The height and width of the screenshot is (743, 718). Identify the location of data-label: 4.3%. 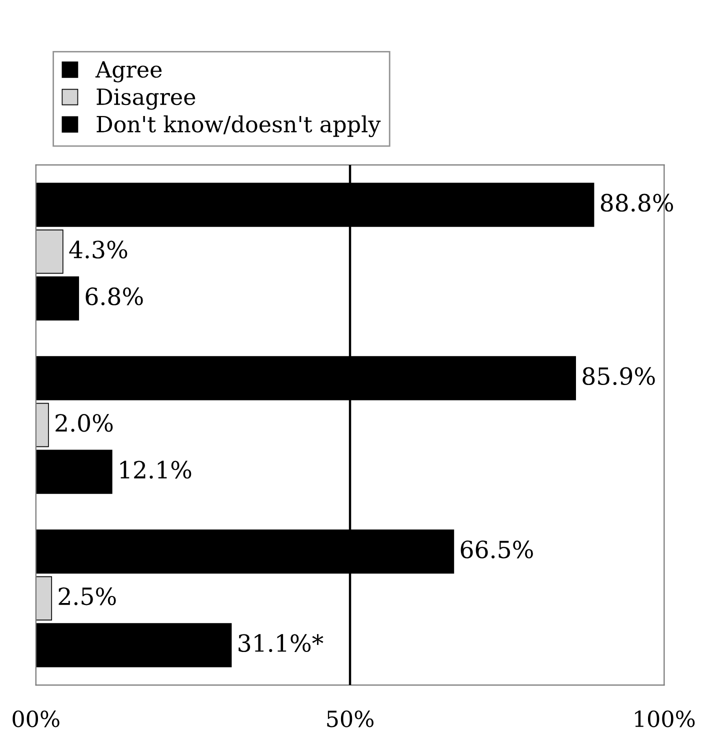
(98, 249).